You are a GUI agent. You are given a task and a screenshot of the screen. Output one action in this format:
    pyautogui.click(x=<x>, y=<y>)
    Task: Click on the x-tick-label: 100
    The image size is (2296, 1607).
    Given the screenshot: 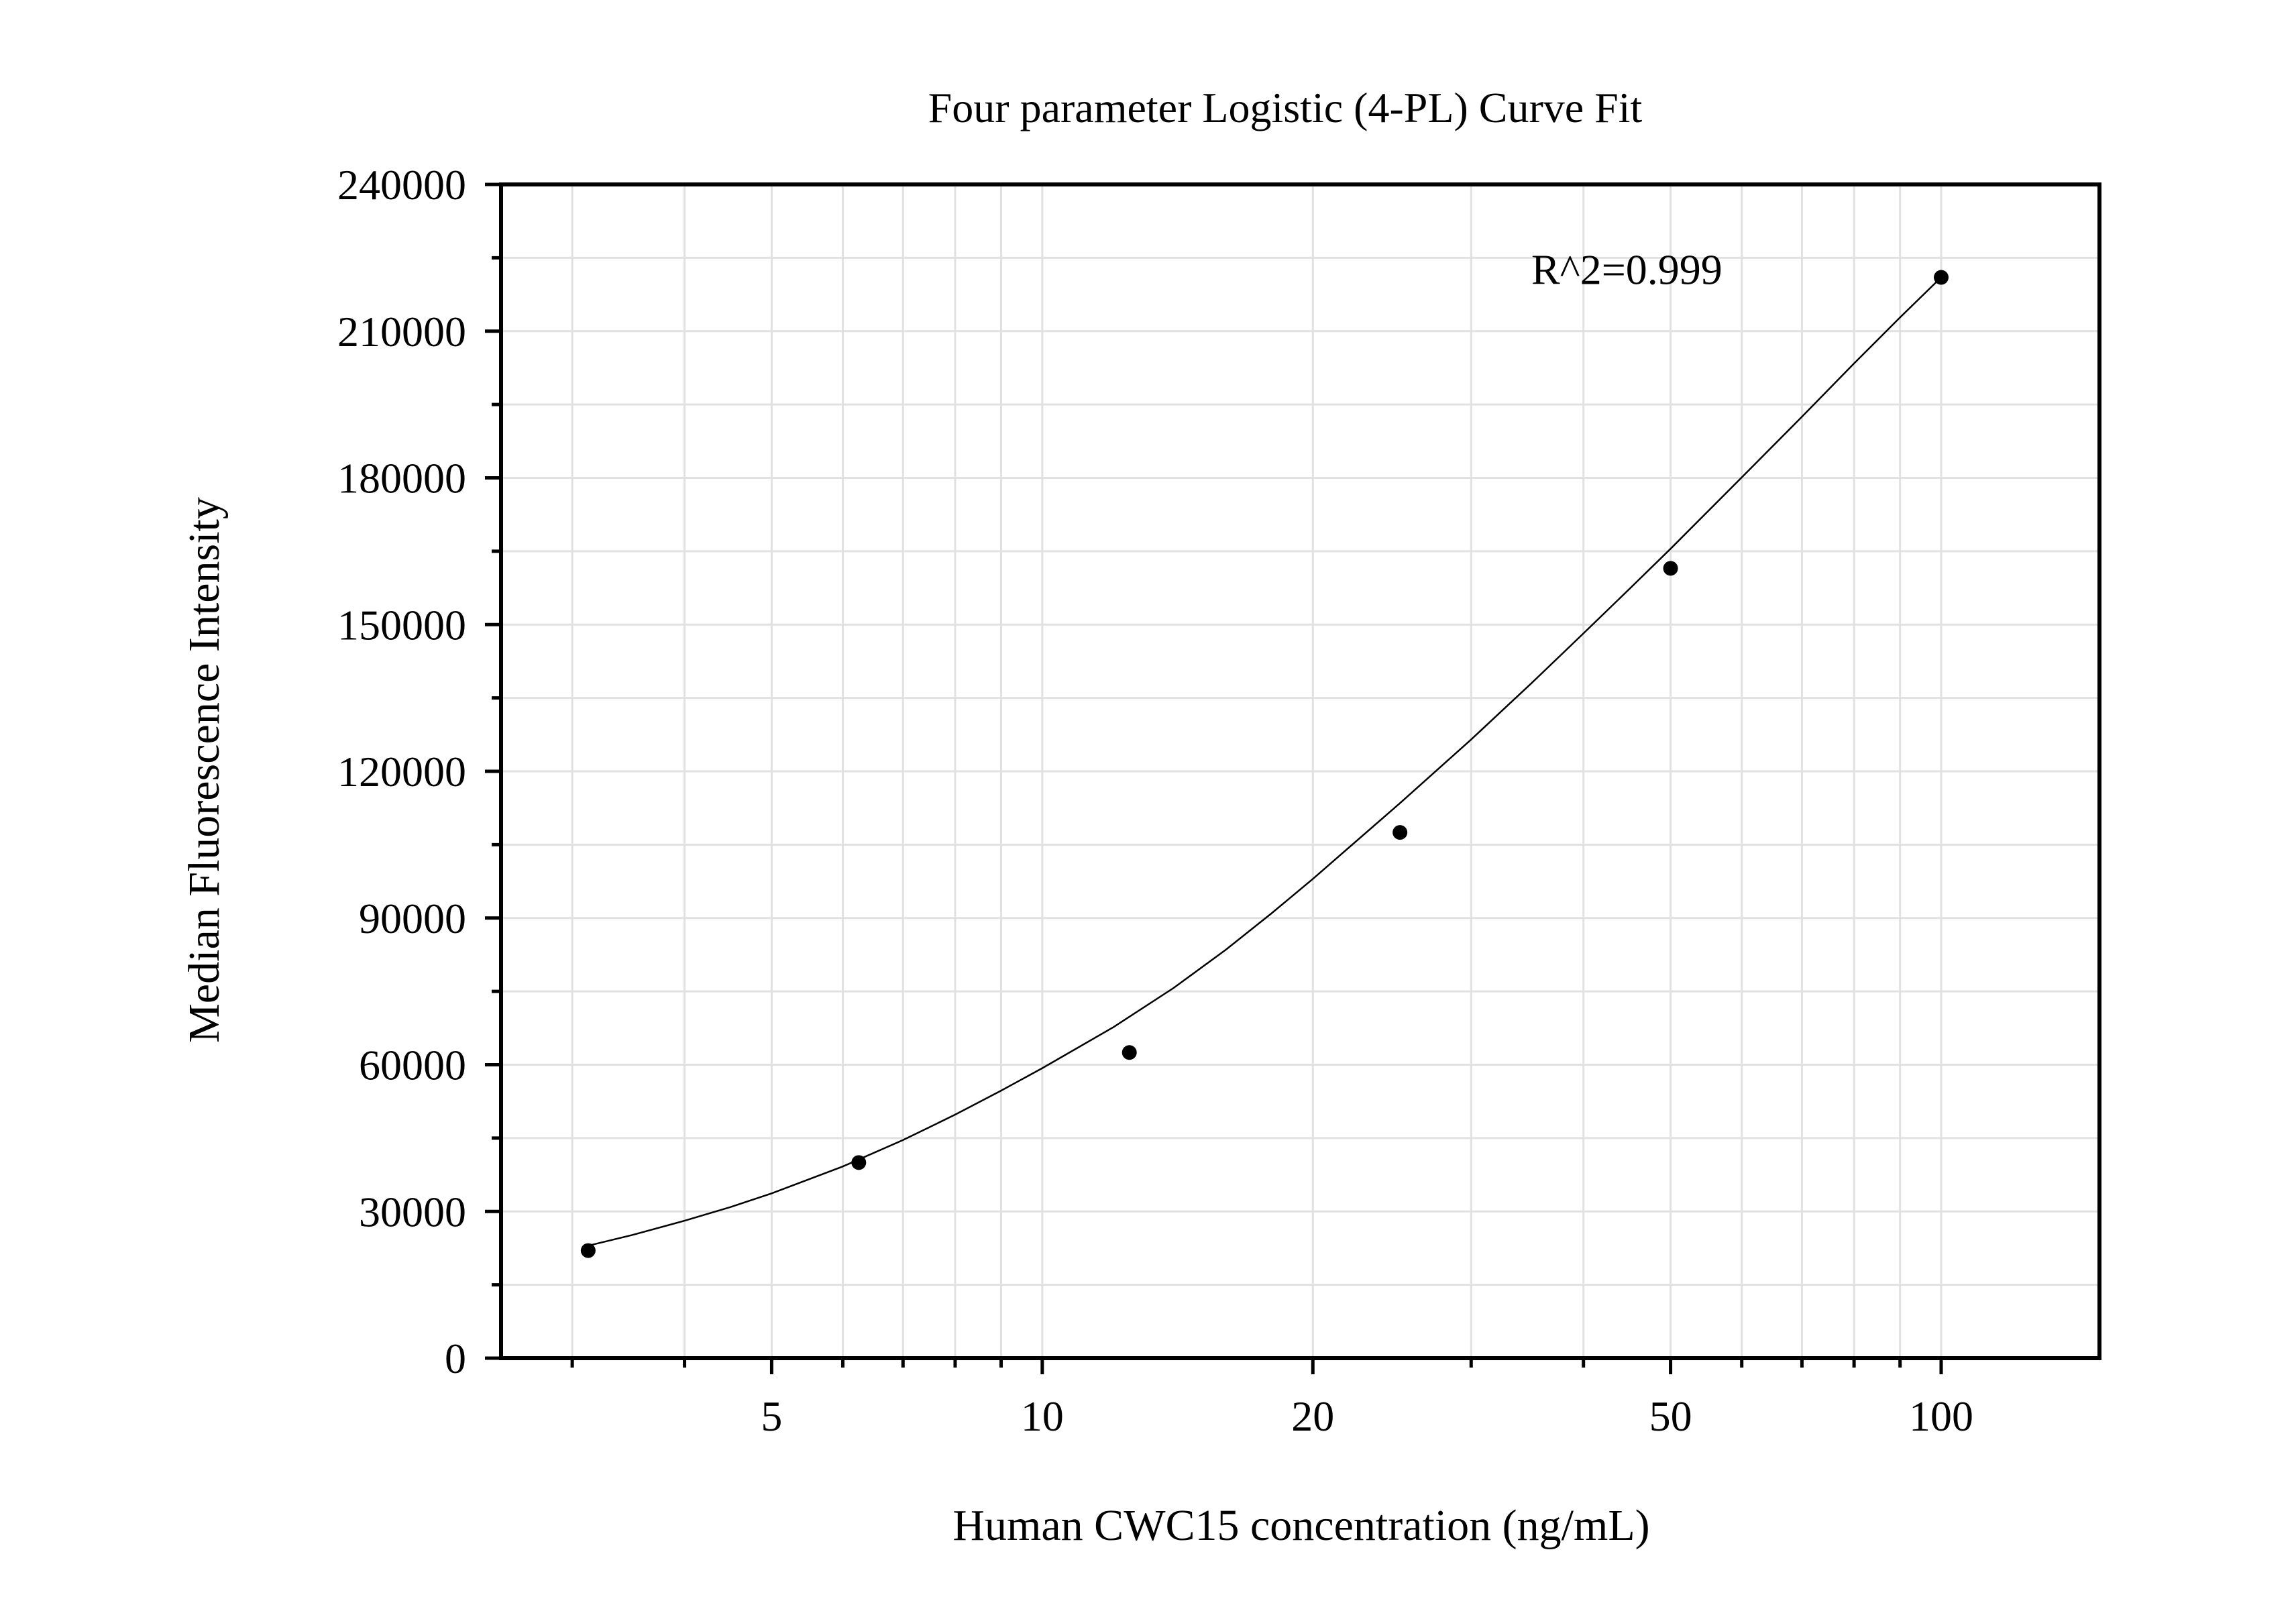 What is the action you would take?
    pyautogui.click(x=1941, y=1416)
    